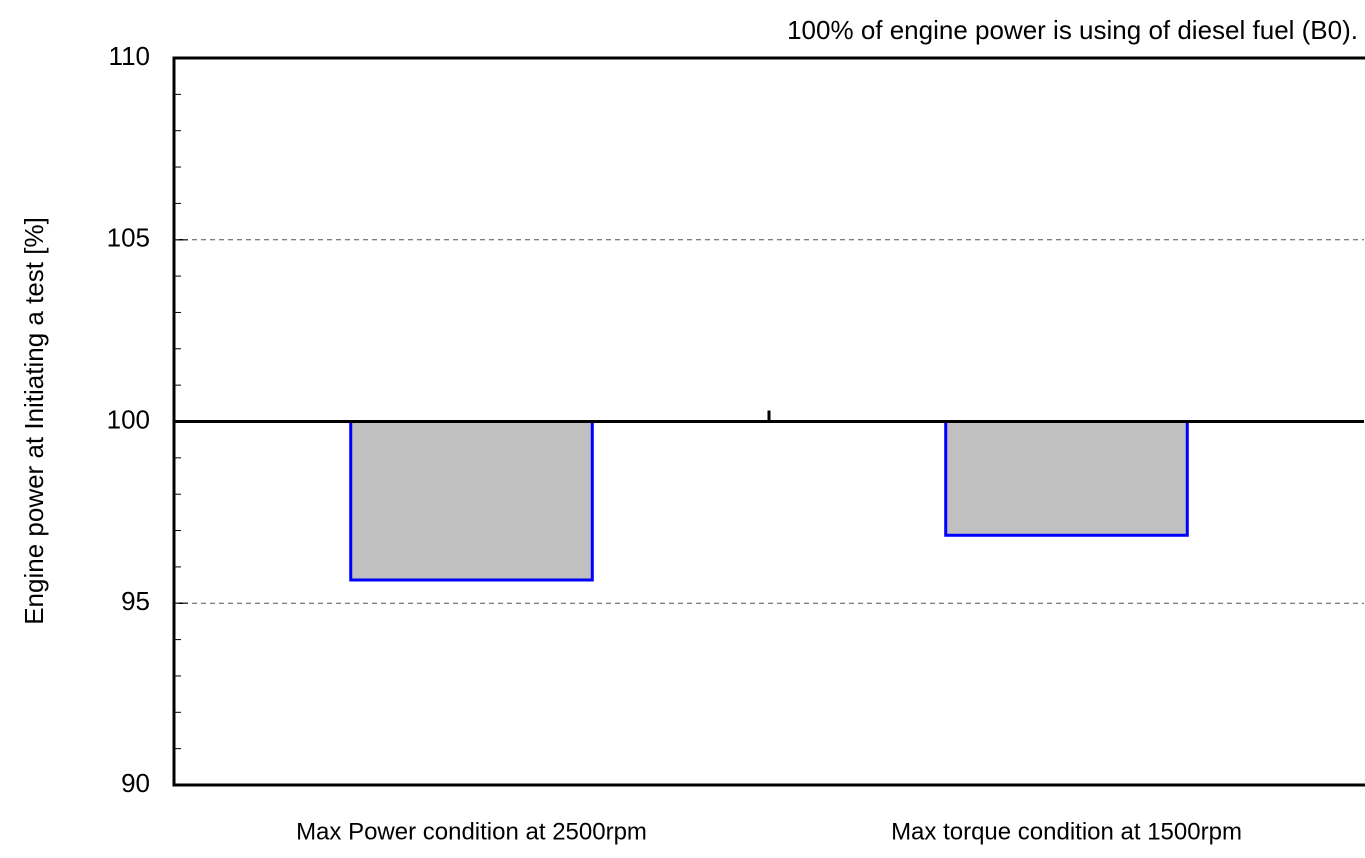  I want to click on y-tick-label: 95, so click(135, 601).